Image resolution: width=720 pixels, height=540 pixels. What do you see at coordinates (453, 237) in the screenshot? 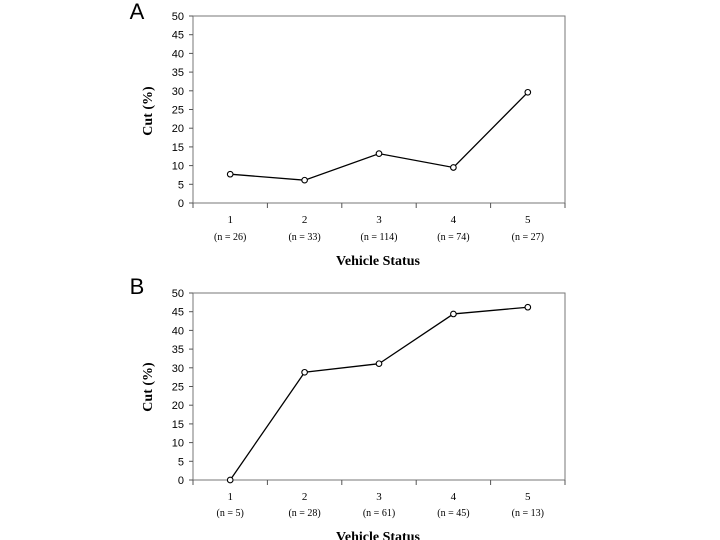
I see `x-sample-size-label: (n = 74)` at bounding box center [453, 237].